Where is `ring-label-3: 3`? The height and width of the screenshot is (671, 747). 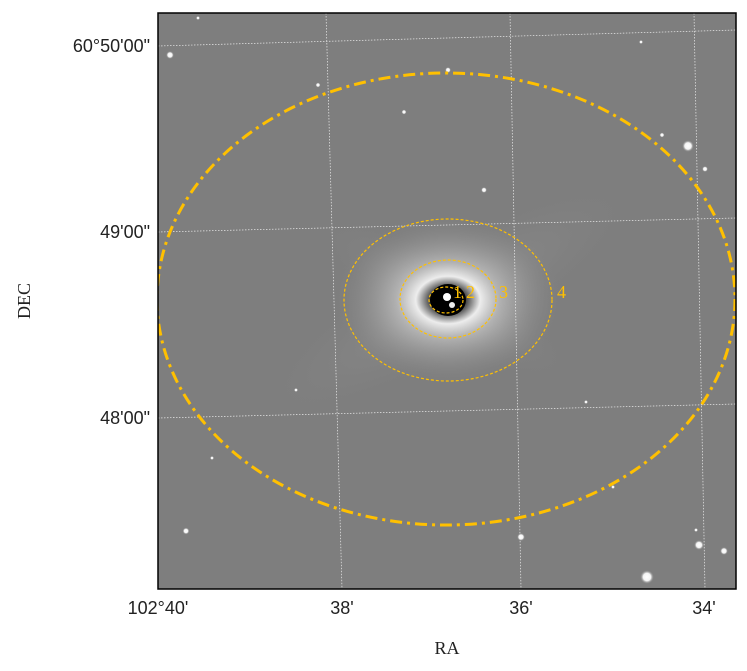 ring-label-3: 3 is located at coordinates (503, 292).